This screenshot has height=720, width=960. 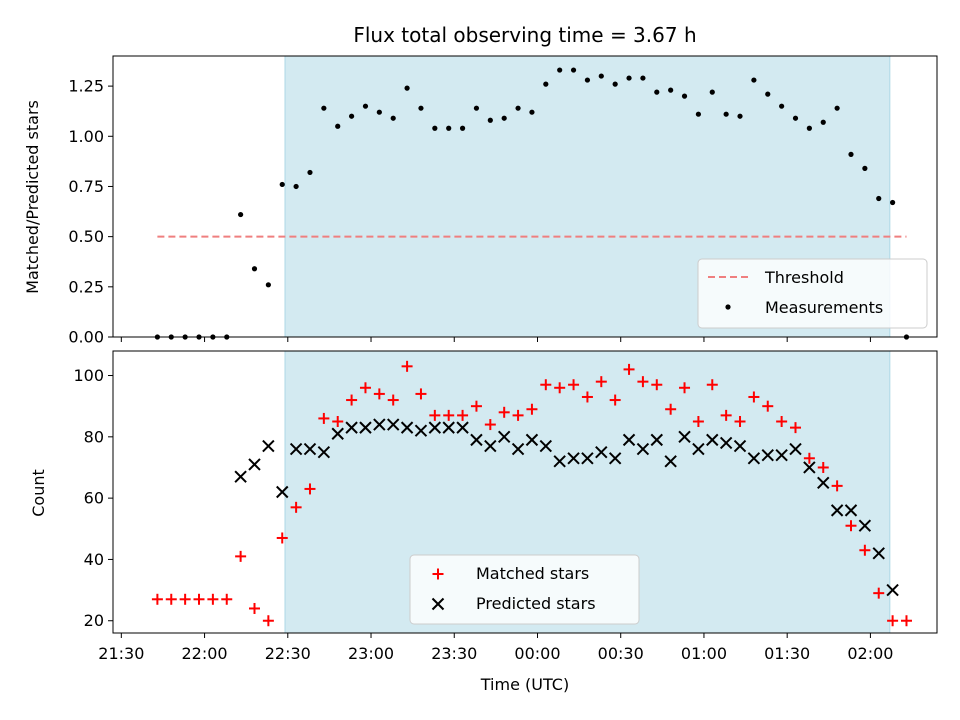 What do you see at coordinates (812, 293) in the screenshot?
I see `top-legend` at bounding box center [812, 293].